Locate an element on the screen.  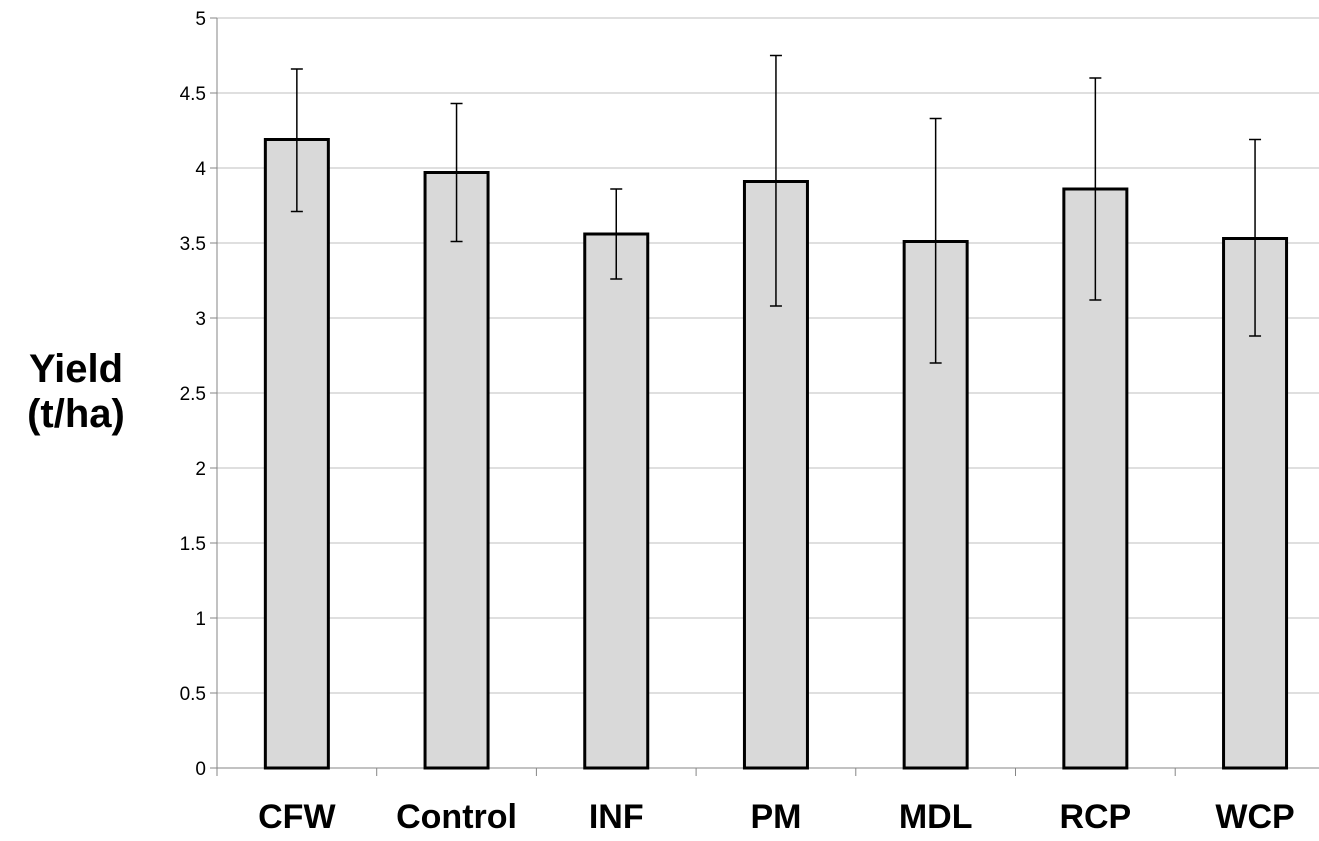
y-tick-label: 4 is located at coordinates (200, 169).